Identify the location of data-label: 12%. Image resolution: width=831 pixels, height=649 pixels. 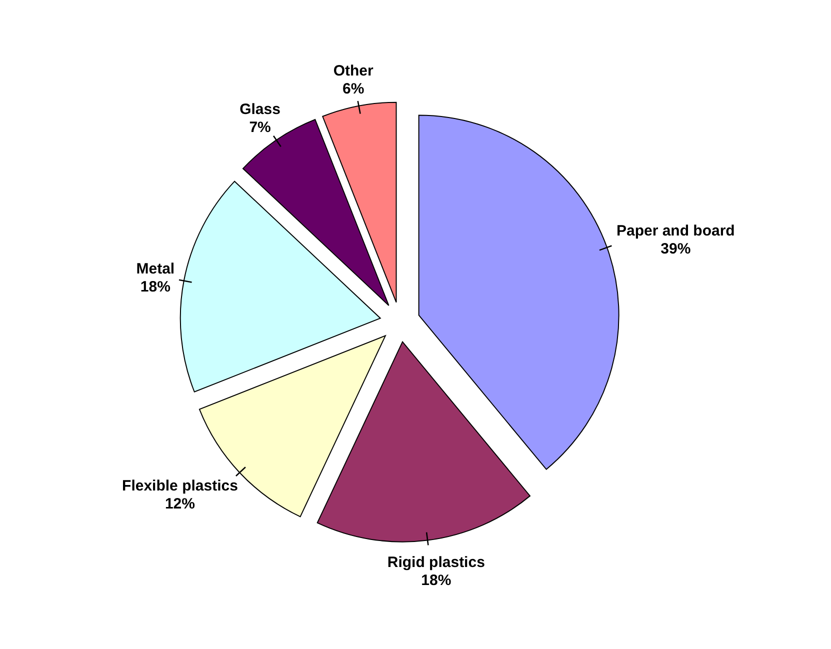
(180, 503).